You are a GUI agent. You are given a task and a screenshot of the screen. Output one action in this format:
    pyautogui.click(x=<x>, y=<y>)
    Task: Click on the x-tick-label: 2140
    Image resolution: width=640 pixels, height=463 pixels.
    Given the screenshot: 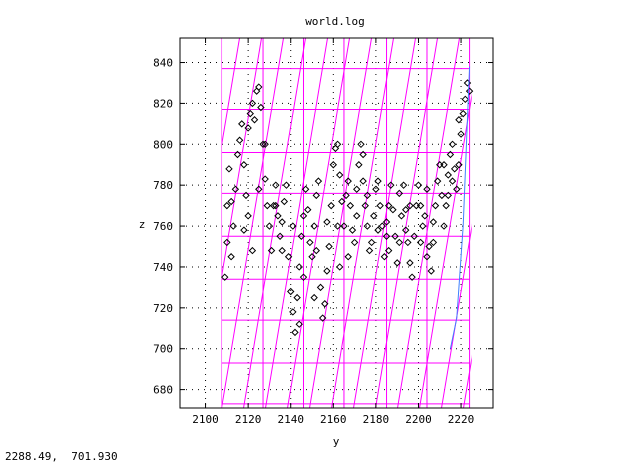 What is the action you would take?
    pyautogui.click(x=290, y=419)
    